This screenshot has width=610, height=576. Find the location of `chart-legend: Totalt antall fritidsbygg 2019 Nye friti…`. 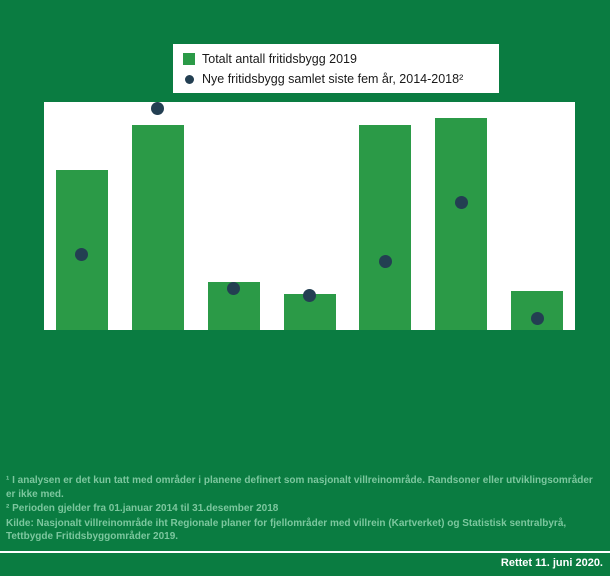

chart-legend: Totalt antall fritidsbygg 2019 Nye friti… is located at coordinates (336, 68).